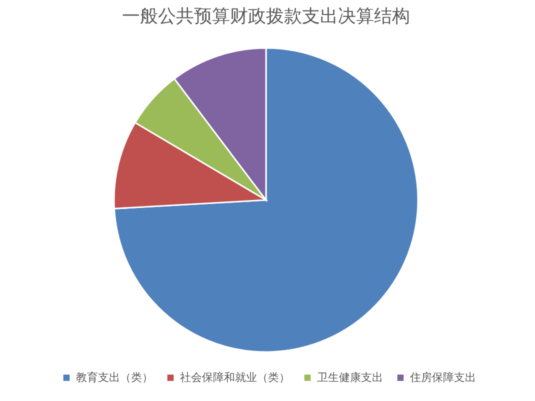 The width and height of the screenshot is (535, 401). Describe the element at coordinates (266, 16) in the screenshot. I see `chart-title: 一般公共预算财政拨款支出决算结构` at that location.